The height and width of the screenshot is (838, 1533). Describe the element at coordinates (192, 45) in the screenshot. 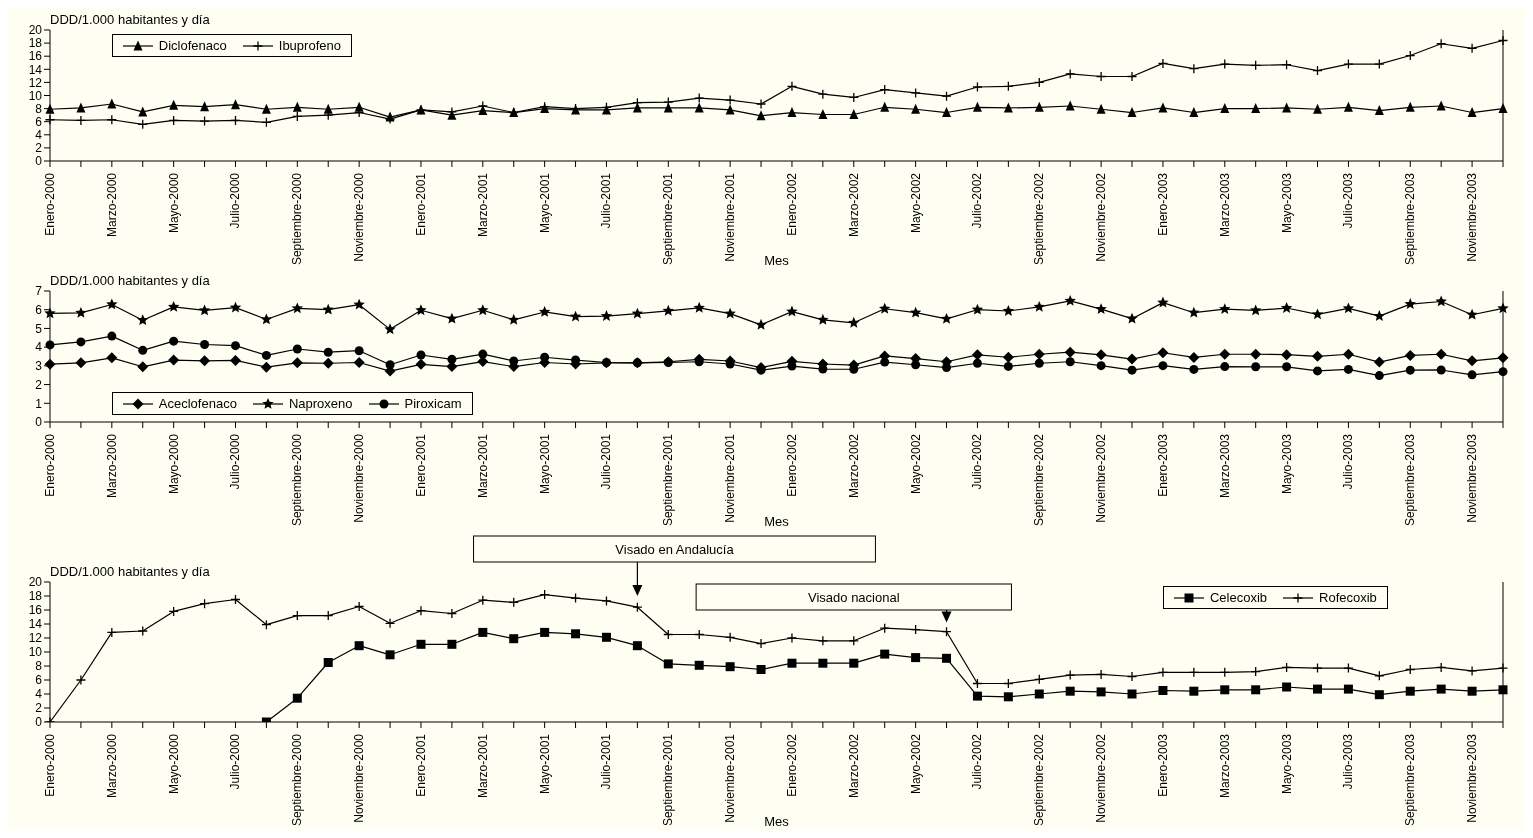

I see `legend-label: Diclofenaco` at that location.